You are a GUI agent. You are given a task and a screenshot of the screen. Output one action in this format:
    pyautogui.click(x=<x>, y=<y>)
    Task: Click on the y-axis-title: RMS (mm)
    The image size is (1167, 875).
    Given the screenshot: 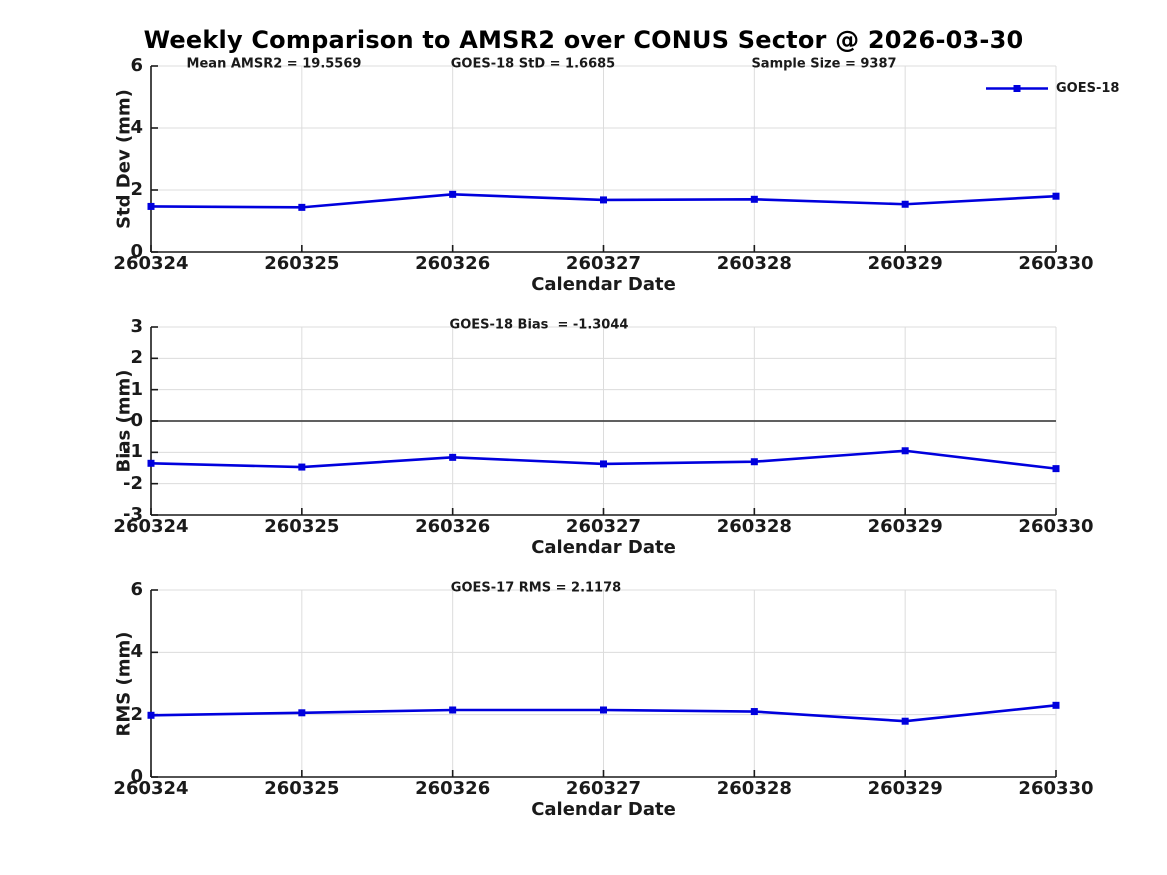 What is the action you would take?
    pyautogui.click(x=124, y=683)
    